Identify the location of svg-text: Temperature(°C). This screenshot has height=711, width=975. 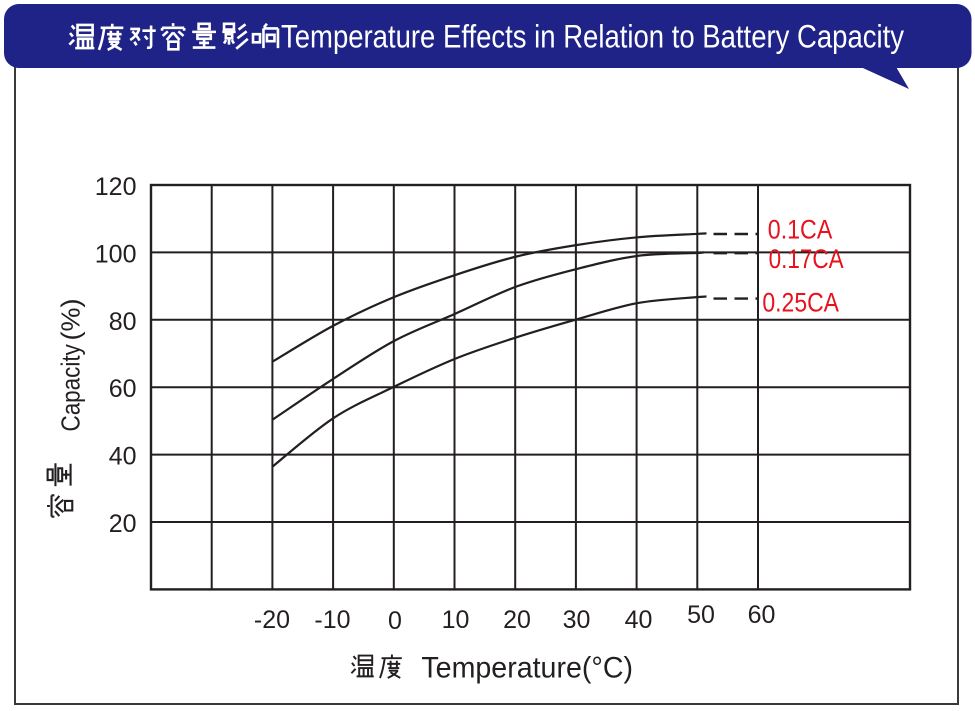
(527, 668).